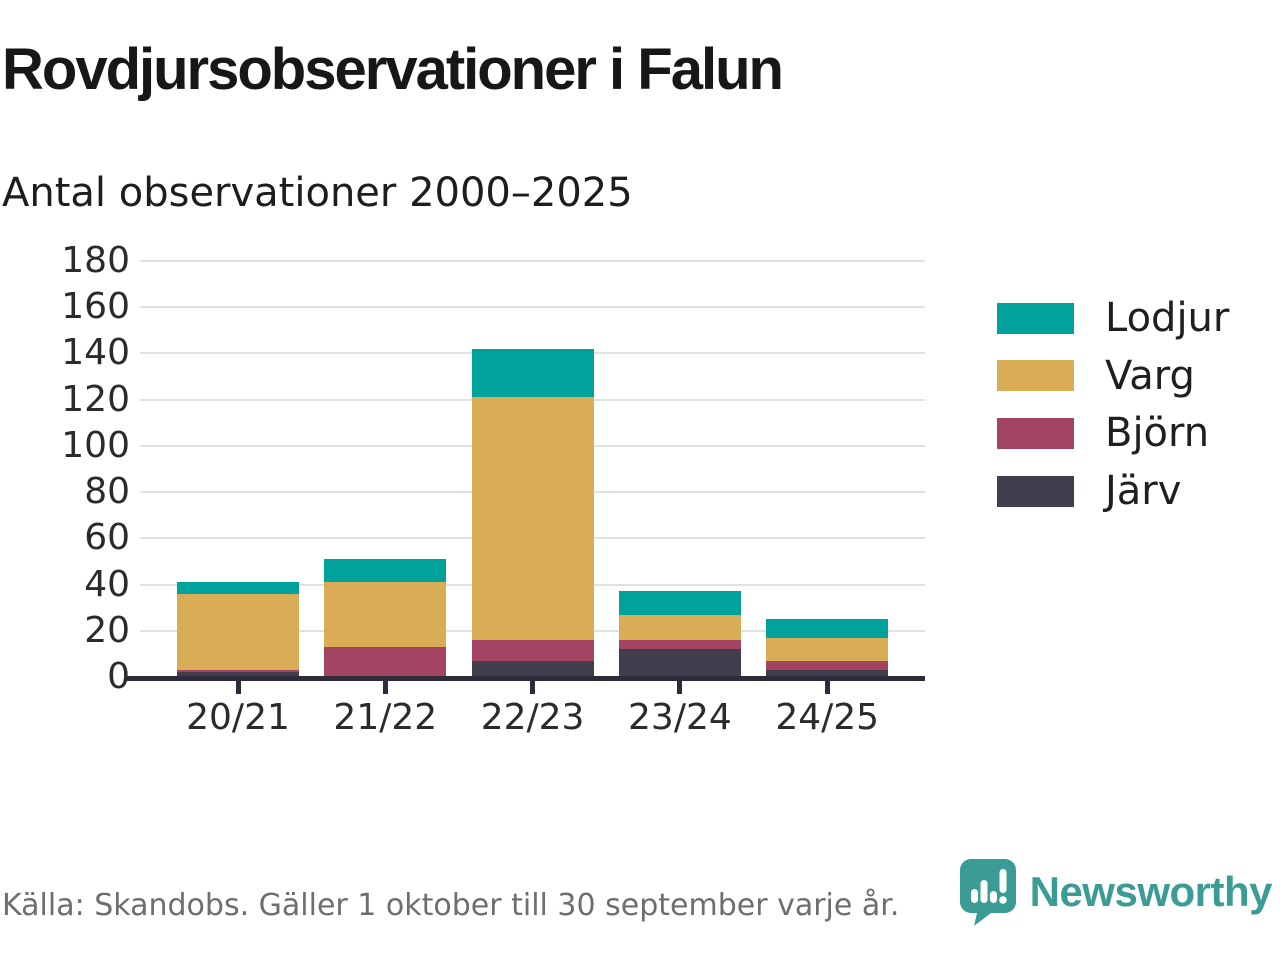  Describe the element at coordinates (532, 650) in the screenshot. I see `bar-segment-björn-22-23` at that location.